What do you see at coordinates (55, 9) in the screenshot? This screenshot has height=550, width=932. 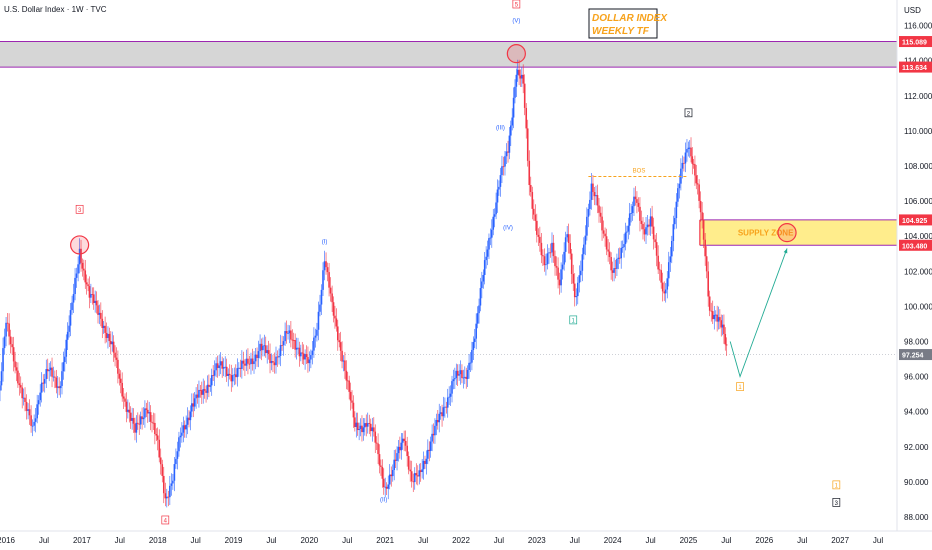 I see `symbol-title: U.S. Dollar Index · 1W · TVC` at bounding box center [55, 9].